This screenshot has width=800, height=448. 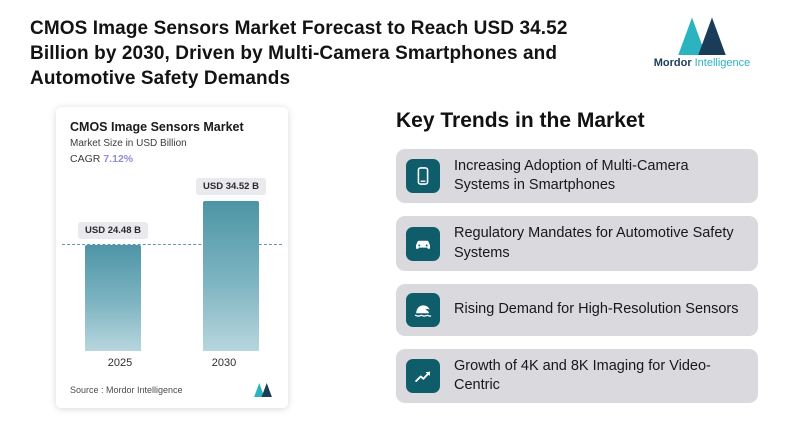 I want to click on bar-value-label-2030: USD 34.52 B, so click(x=231, y=187).